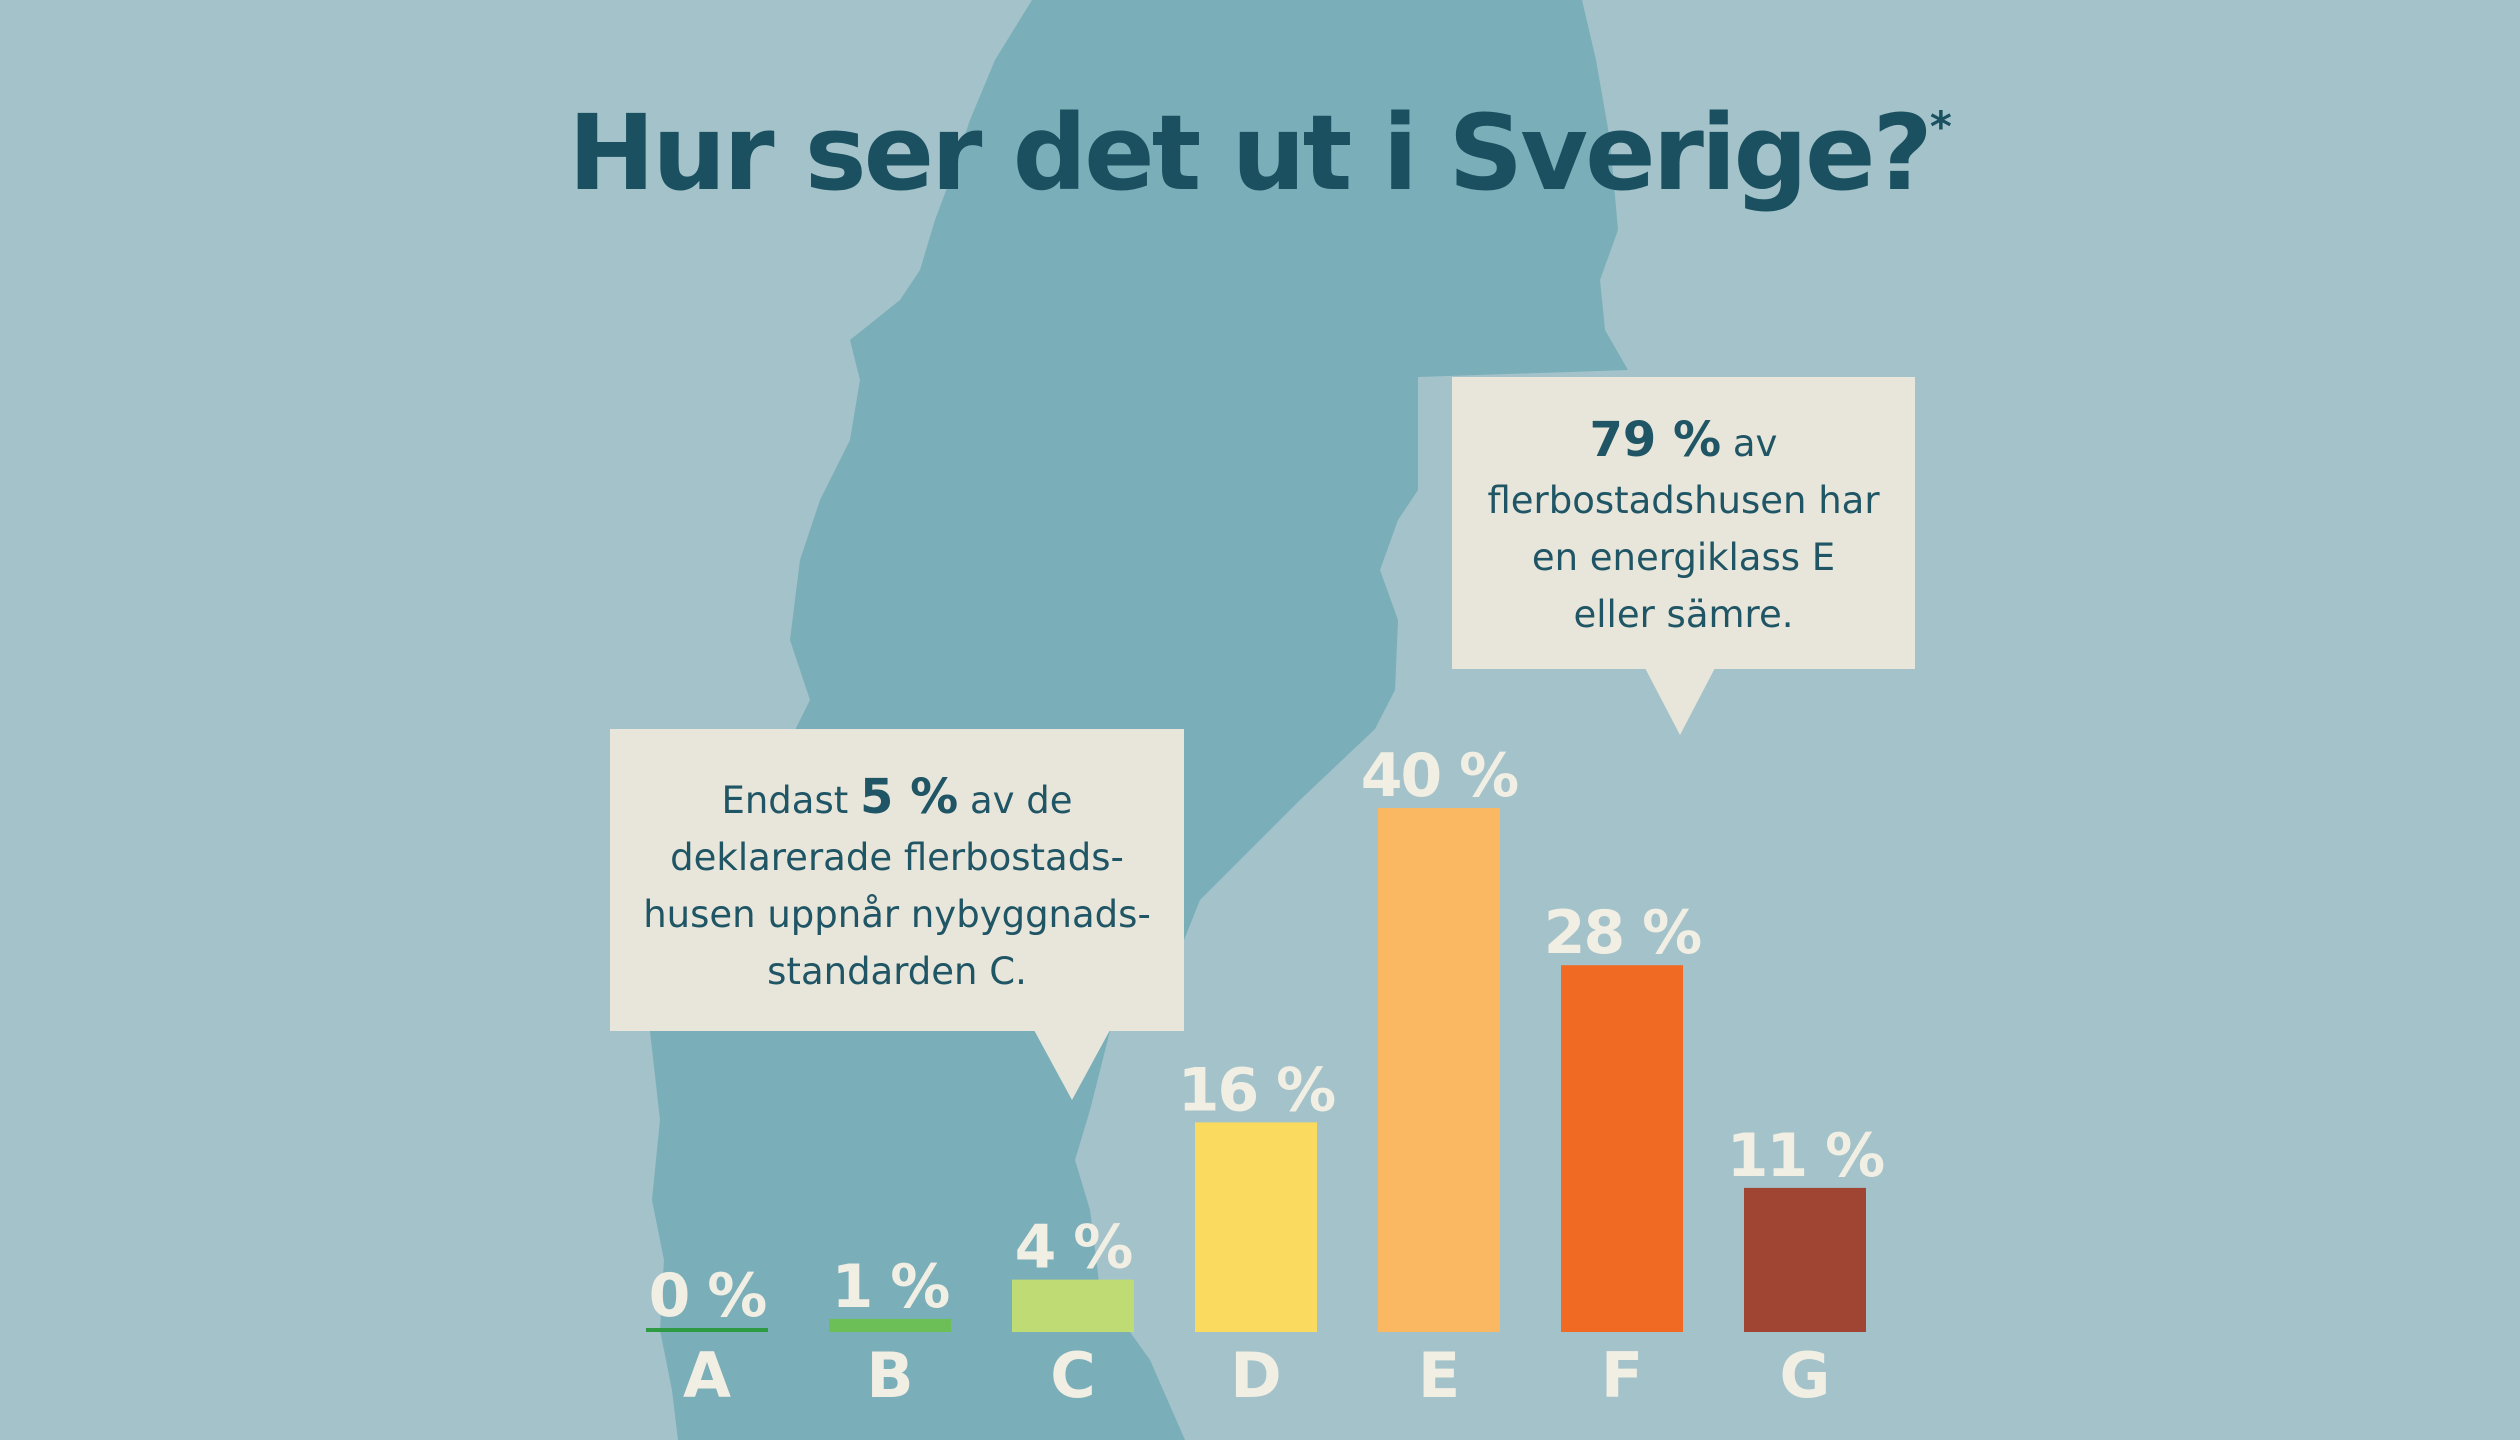  I want to click on callout-left-pointer, so click(1072, 1065).